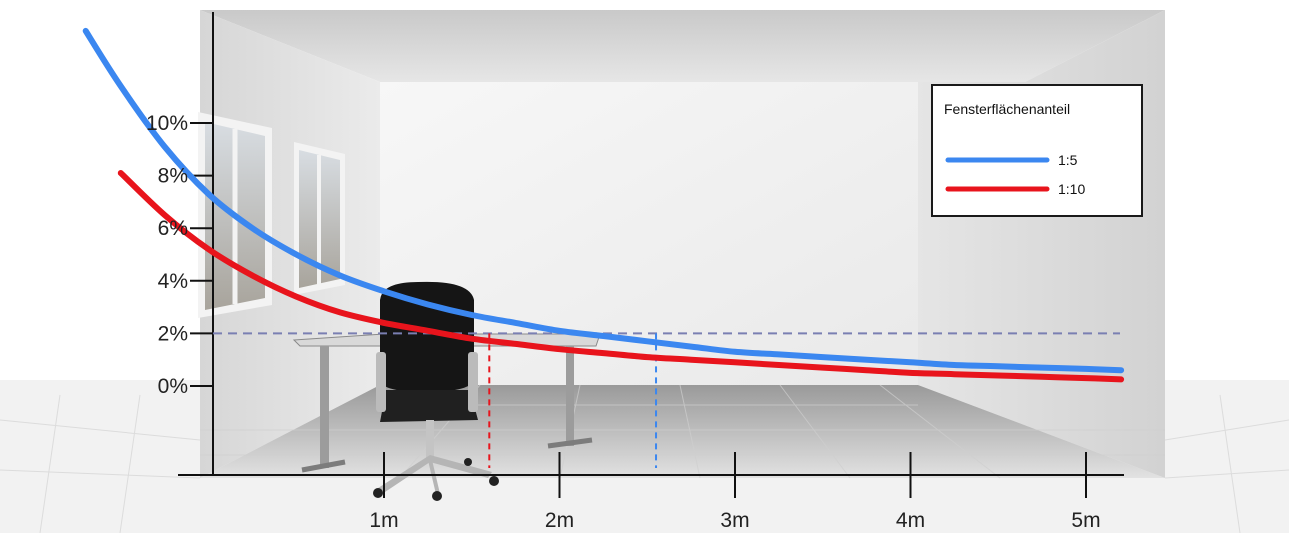  I want to click on floor-tiles, so click(682, 431).